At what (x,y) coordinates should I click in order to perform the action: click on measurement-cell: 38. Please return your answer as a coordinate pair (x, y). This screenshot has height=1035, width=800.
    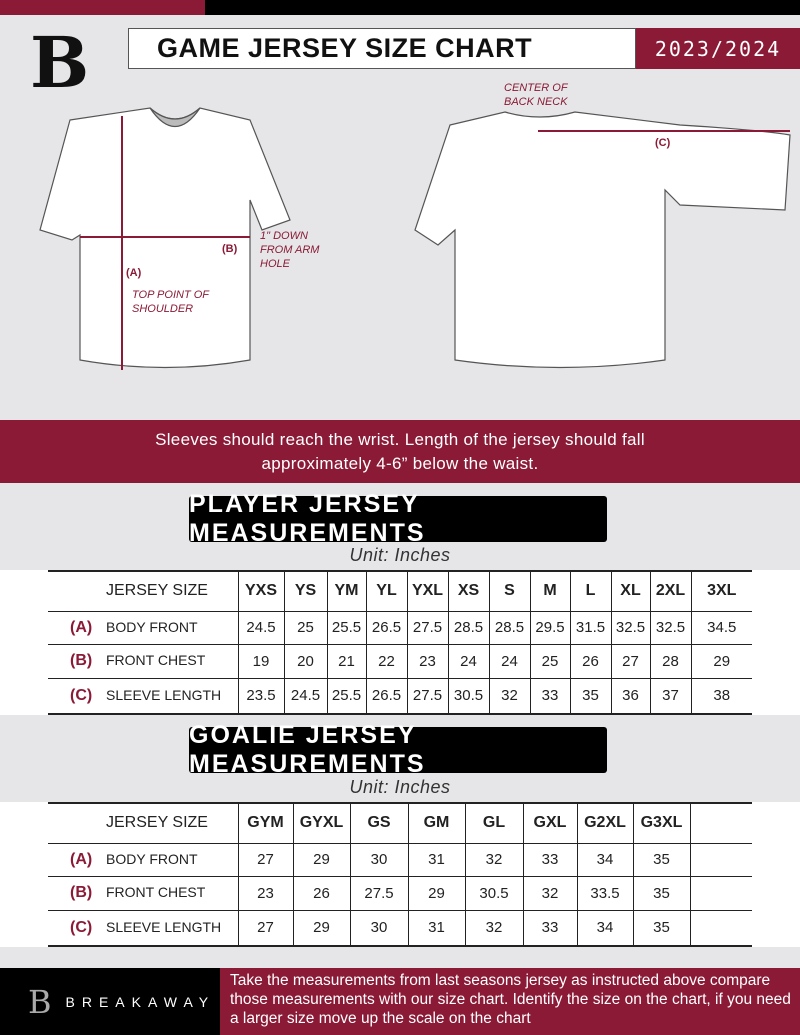
    Looking at the image, I should click on (721, 696).